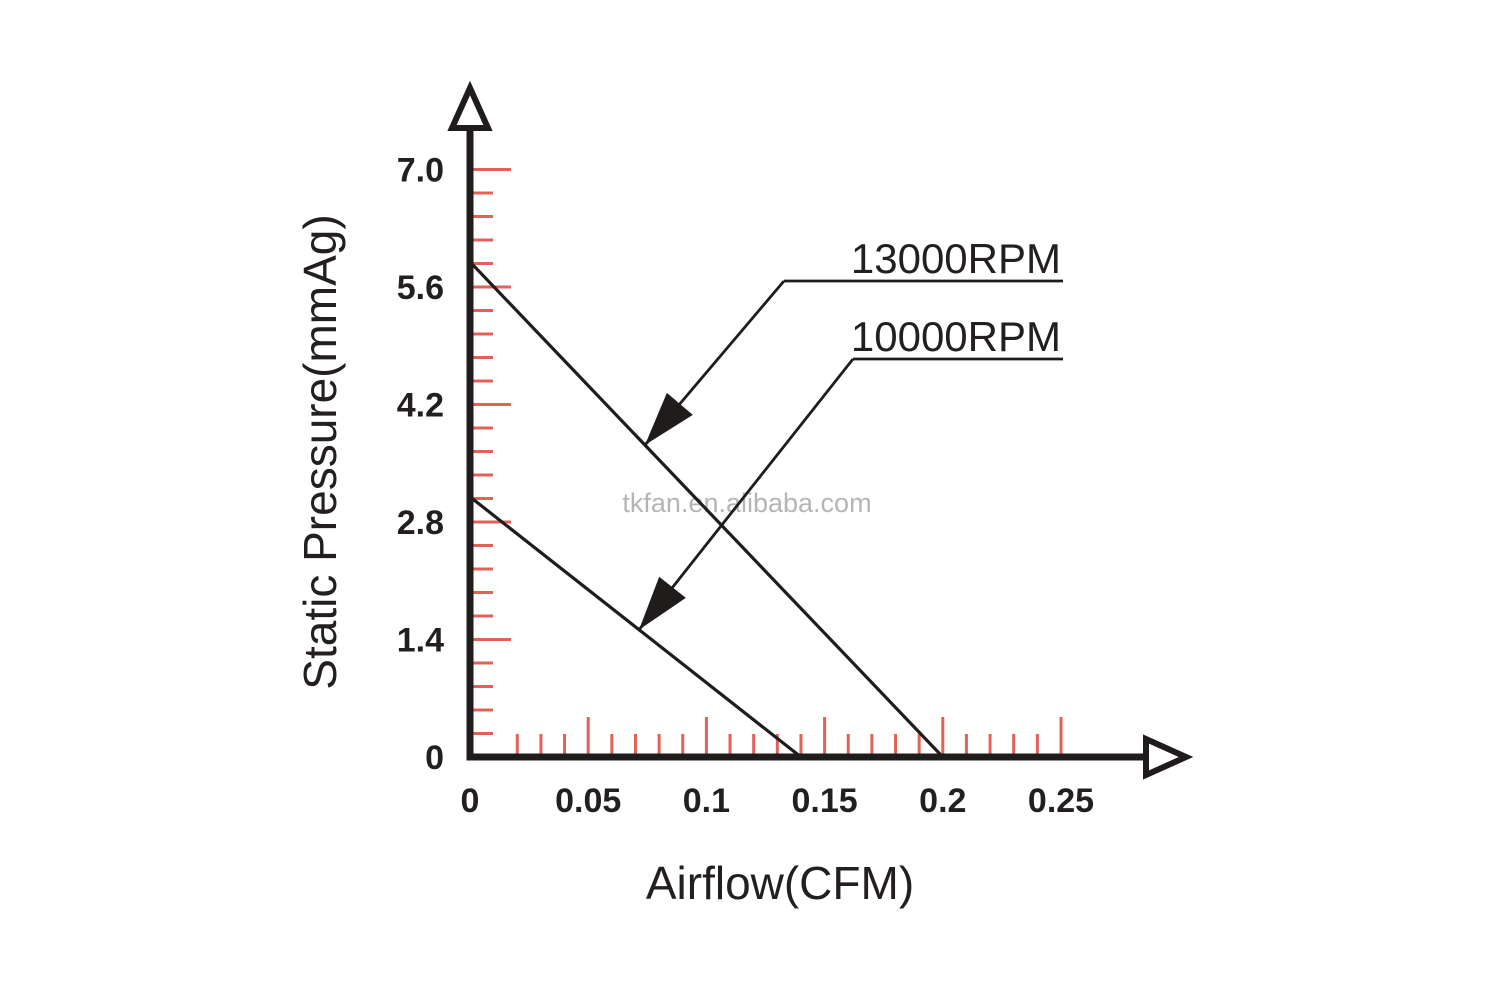  I want to click on y-tick-label: 1.4, so click(420, 640).